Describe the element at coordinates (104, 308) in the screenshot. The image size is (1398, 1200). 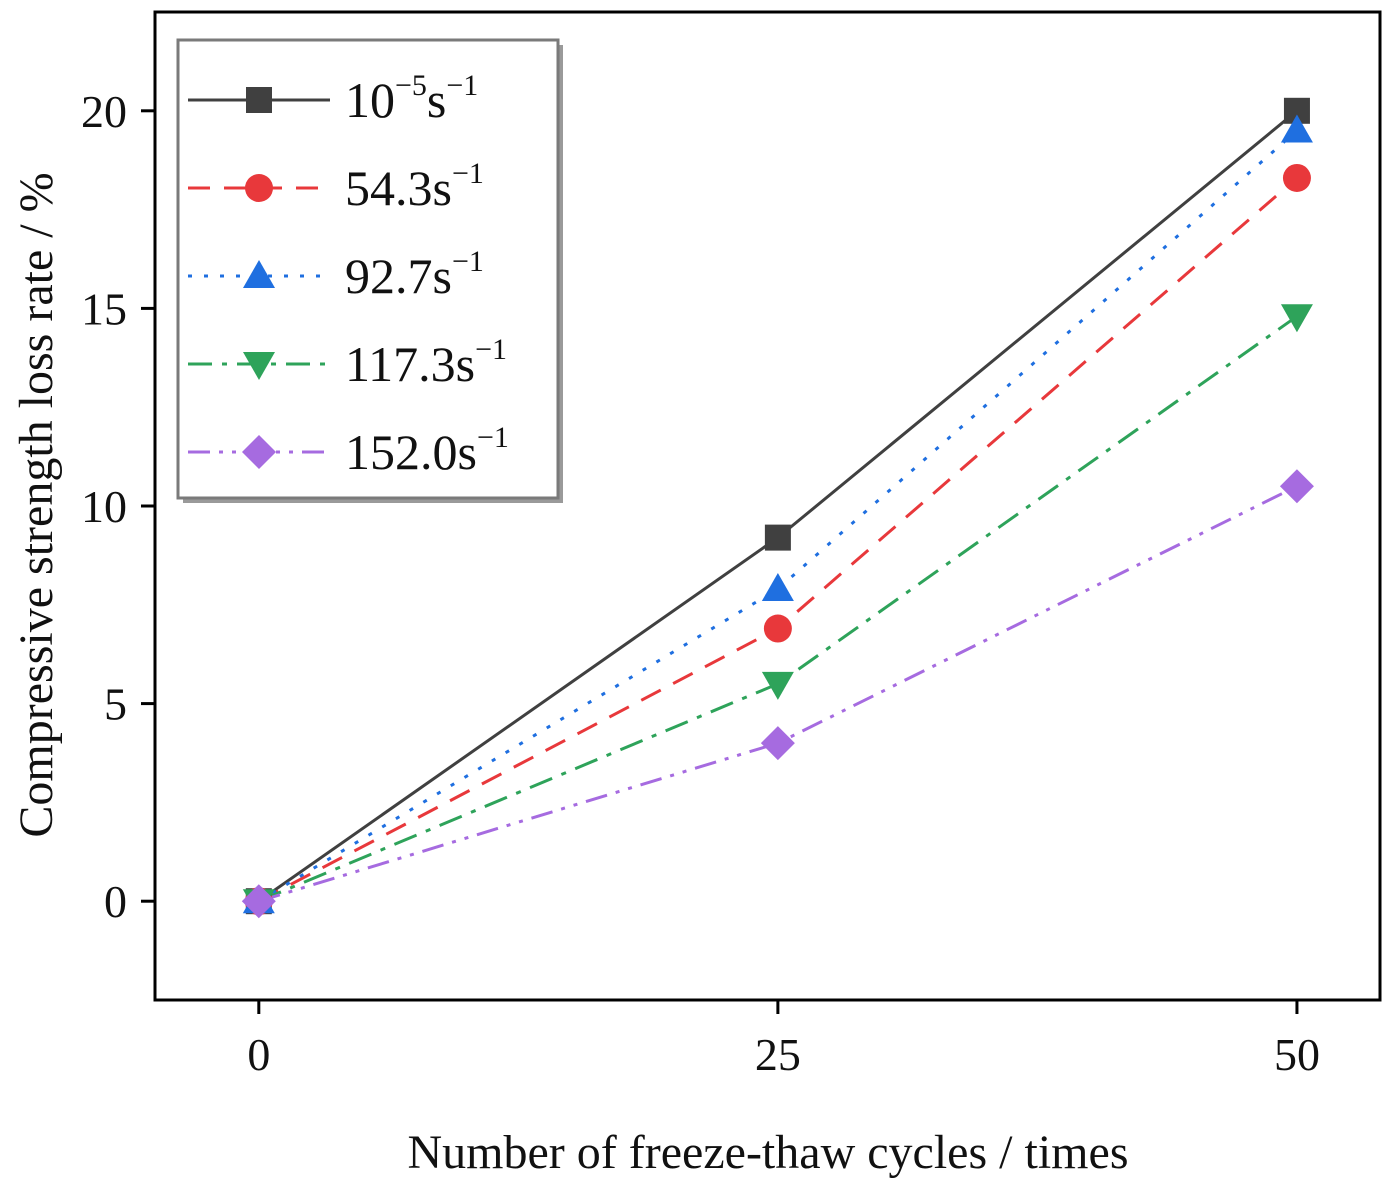
I see `y-tick-label: 15` at that location.